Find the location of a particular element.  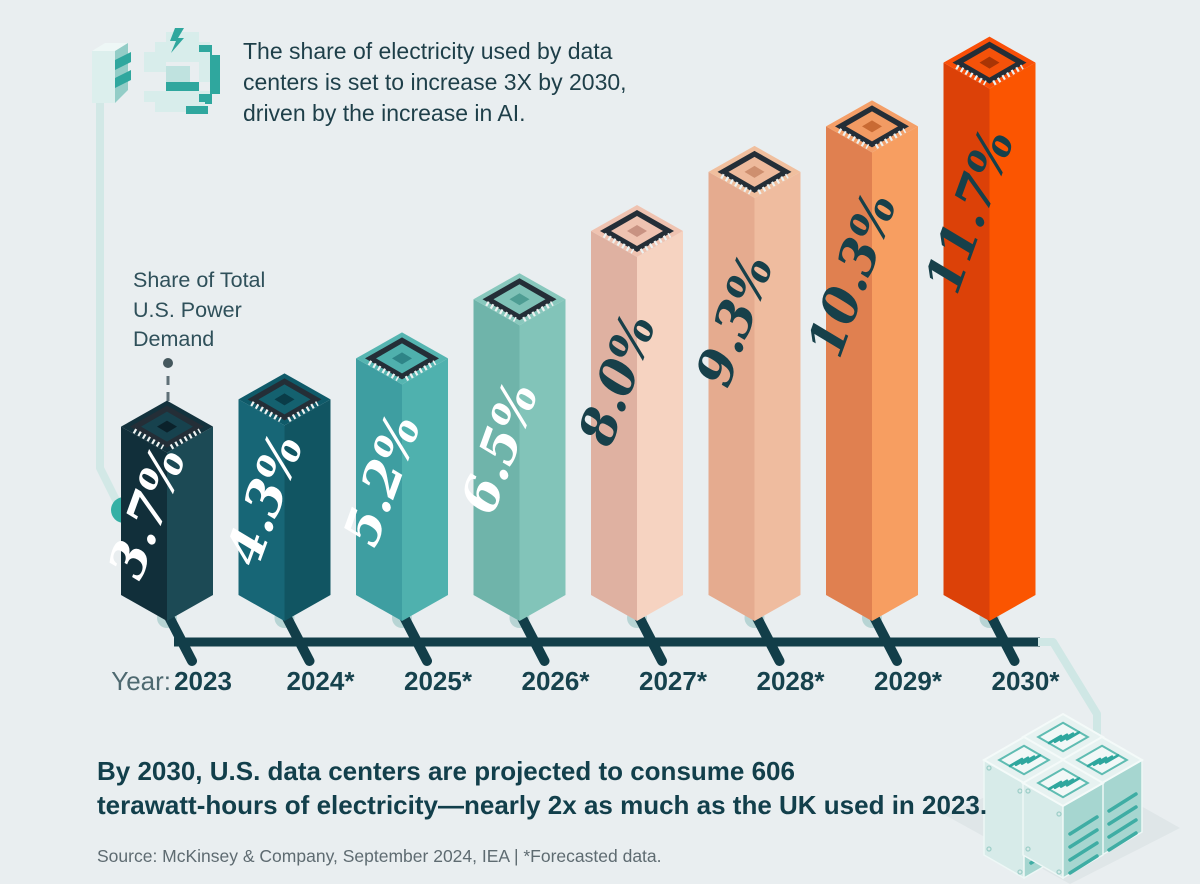

headline-line: The share of electricity used by data is located at coordinates (428, 51).